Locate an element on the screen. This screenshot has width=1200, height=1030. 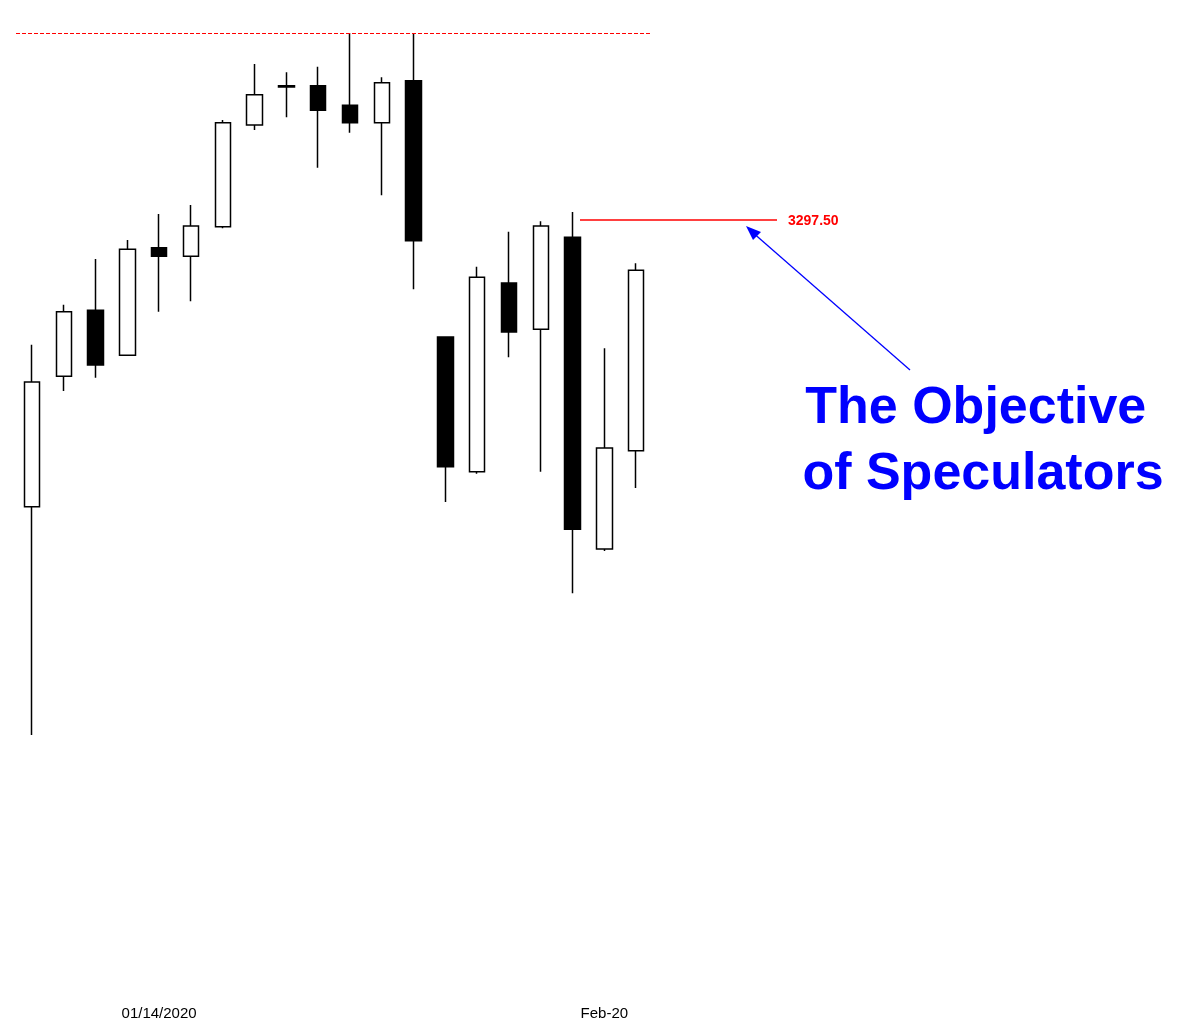
x-tick-label: Feb-20 is located at coordinates (604, 1012).